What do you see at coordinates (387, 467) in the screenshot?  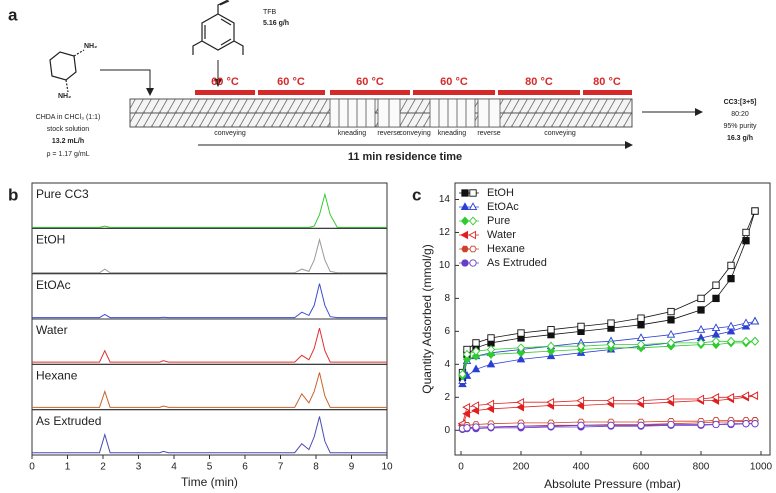 I see `x-tick-label: 10` at bounding box center [387, 467].